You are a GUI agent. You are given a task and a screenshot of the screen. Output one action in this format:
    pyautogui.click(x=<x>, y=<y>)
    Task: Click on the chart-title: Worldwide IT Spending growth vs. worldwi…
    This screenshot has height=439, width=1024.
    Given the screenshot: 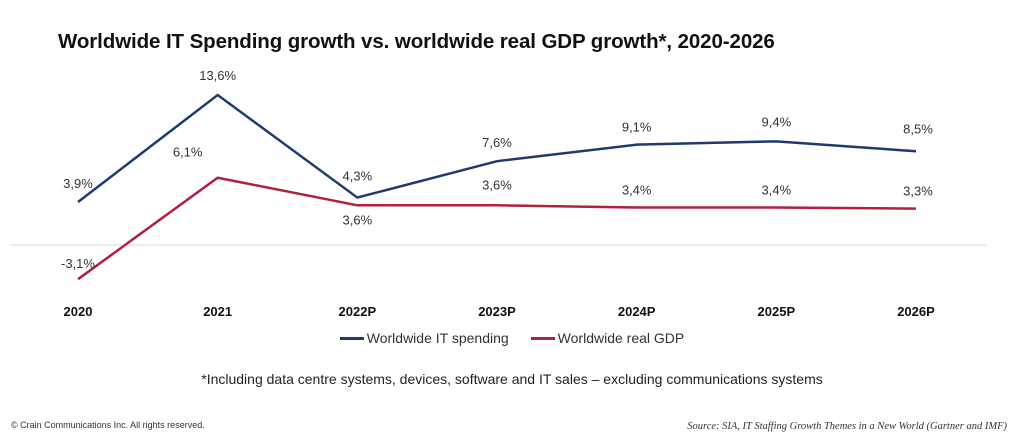 What is the action you would take?
    pyautogui.click(x=416, y=41)
    